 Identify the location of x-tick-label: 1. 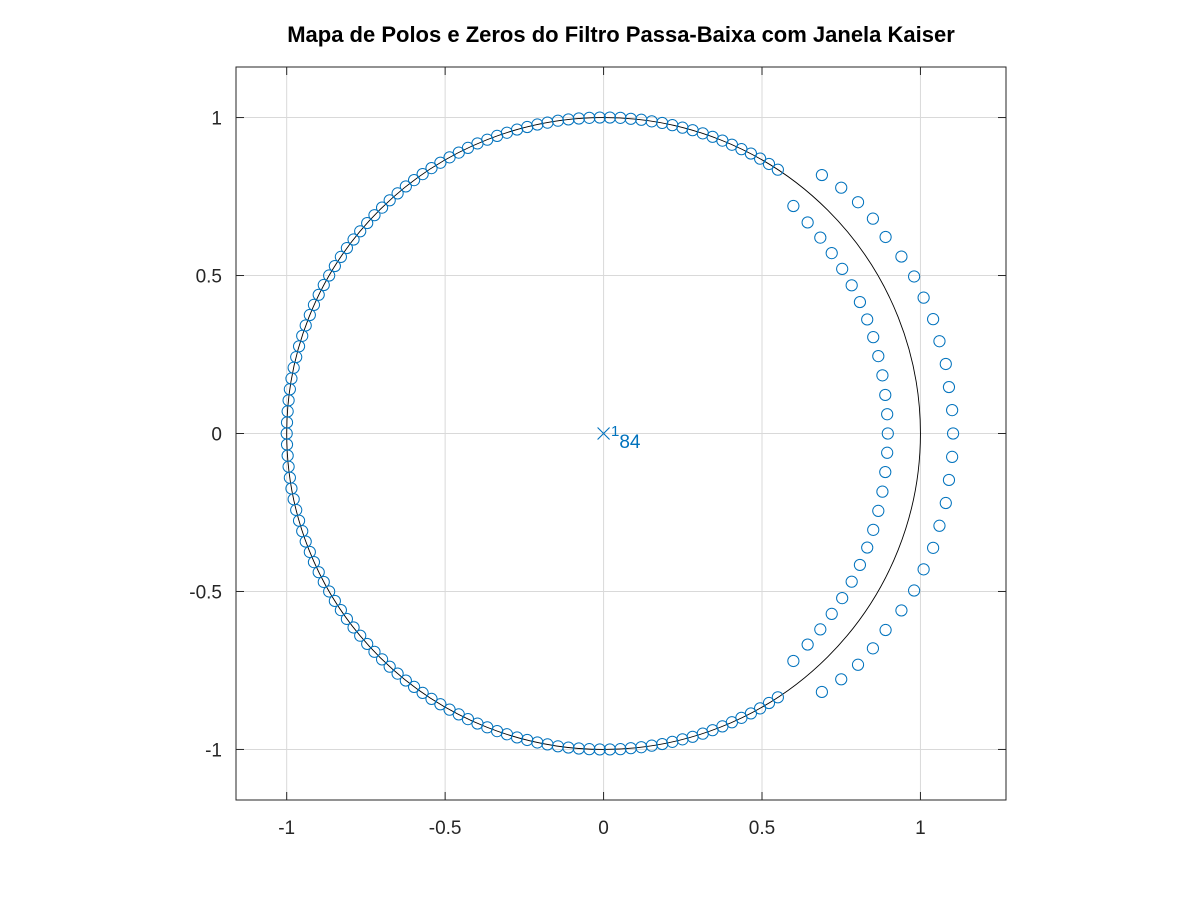
(920, 828).